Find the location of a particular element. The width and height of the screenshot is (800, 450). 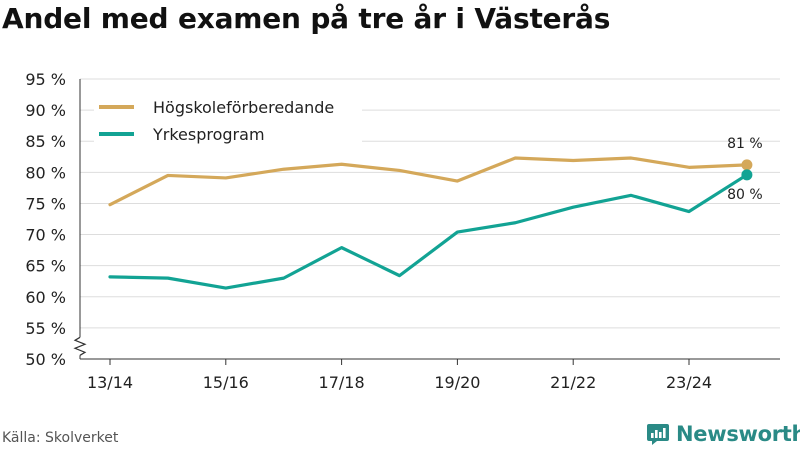

end-labels: 81 % 80 % is located at coordinates (745, 169).